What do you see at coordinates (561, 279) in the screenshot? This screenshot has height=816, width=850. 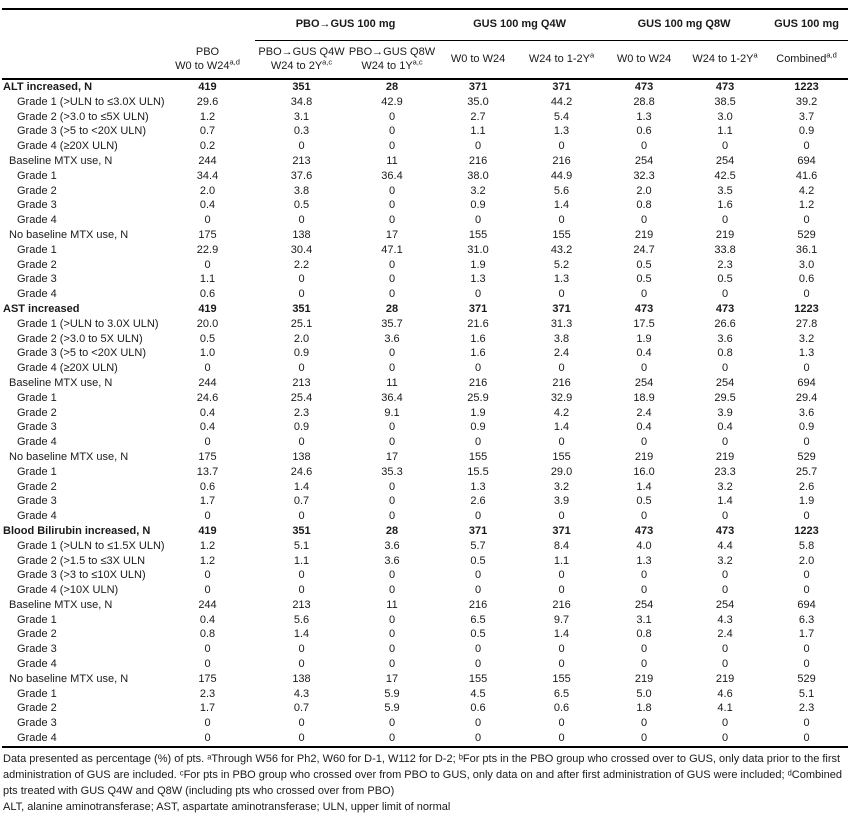 I see `value-cell: 1.3` at bounding box center [561, 279].